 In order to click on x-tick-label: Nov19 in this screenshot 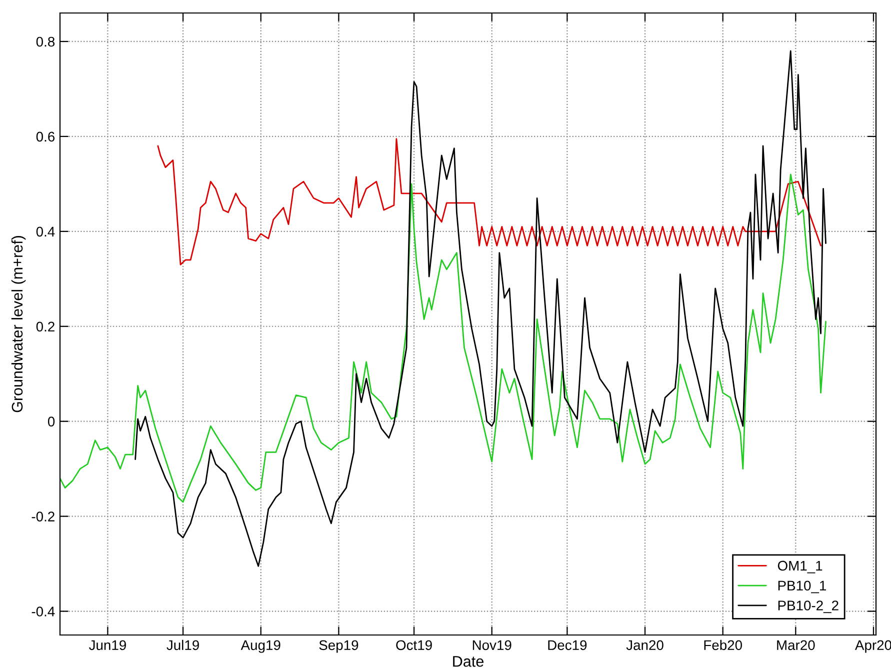, I will do `click(492, 645)`.